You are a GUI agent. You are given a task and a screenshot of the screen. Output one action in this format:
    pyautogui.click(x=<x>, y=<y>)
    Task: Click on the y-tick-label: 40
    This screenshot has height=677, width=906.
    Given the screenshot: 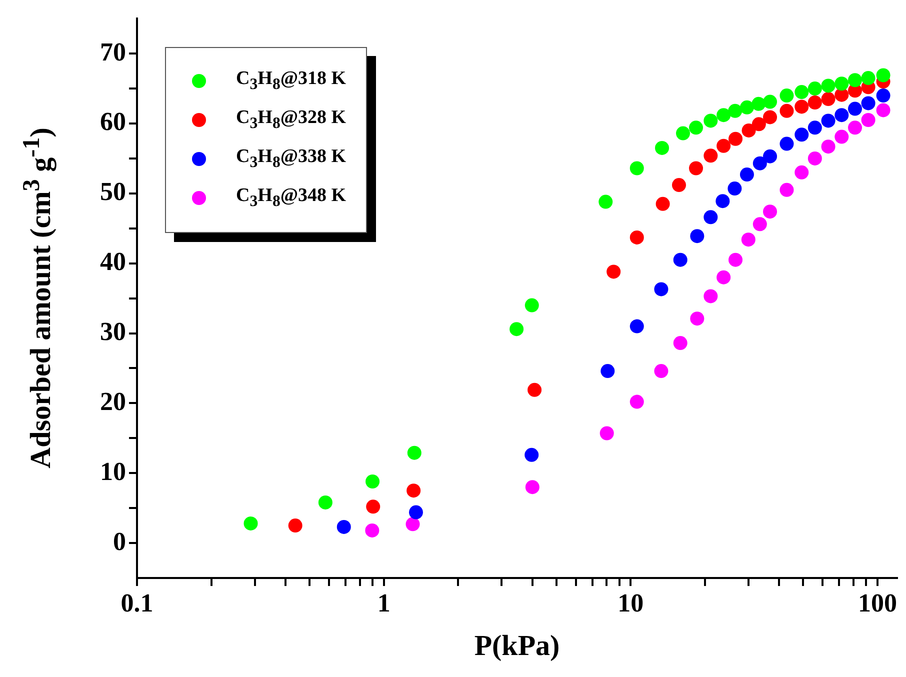 What is the action you would take?
    pyautogui.click(x=113, y=261)
    